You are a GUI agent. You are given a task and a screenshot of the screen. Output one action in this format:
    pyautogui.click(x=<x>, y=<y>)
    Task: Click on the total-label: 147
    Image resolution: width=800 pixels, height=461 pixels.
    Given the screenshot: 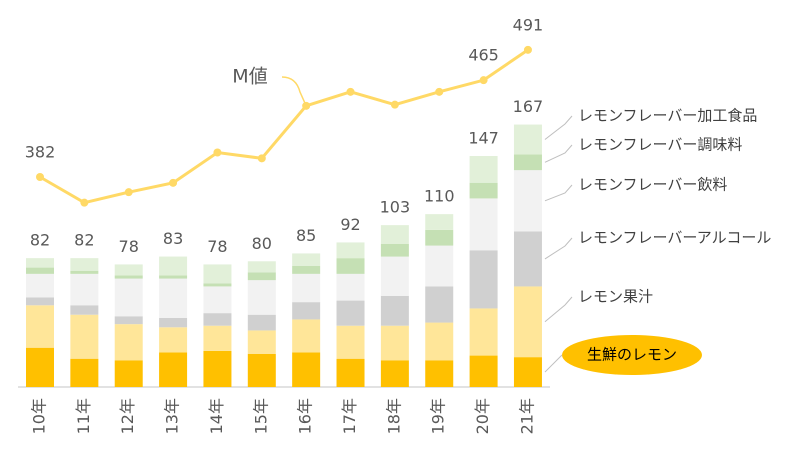 What is the action you would take?
    pyautogui.click(x=483, y=138)
    